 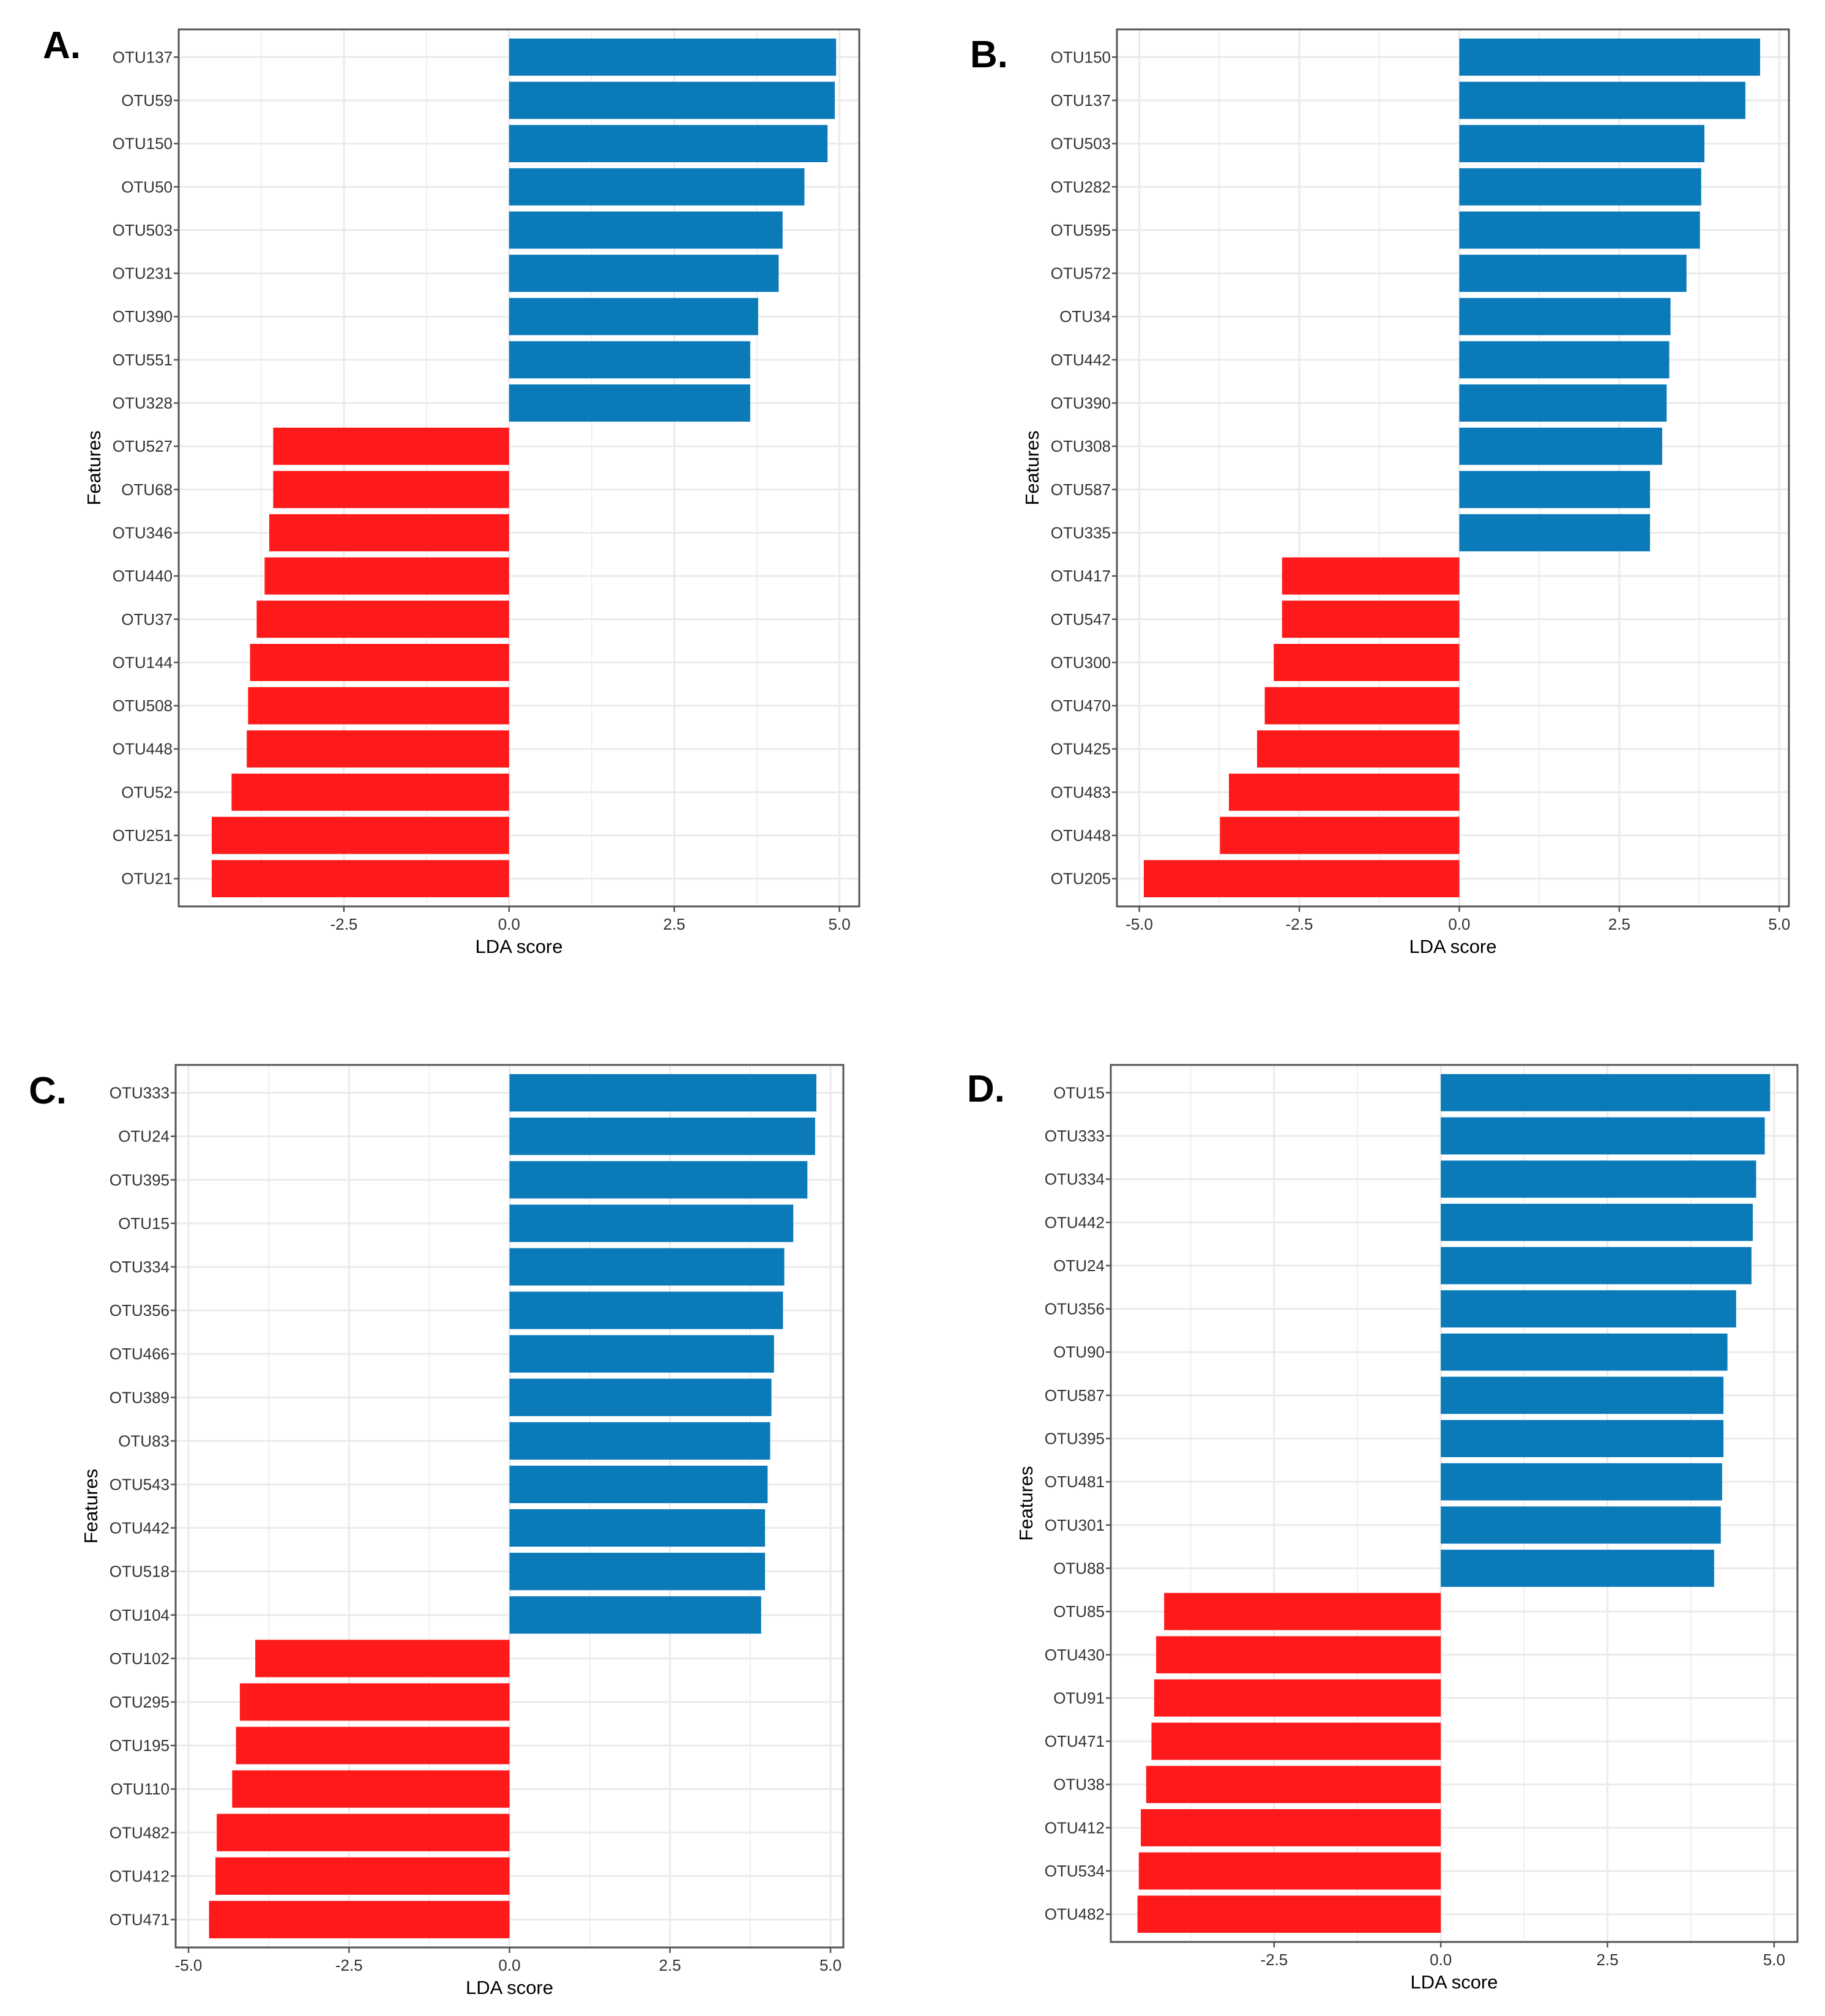 I want to click on panel-label: B., so click(x=989, y=55).